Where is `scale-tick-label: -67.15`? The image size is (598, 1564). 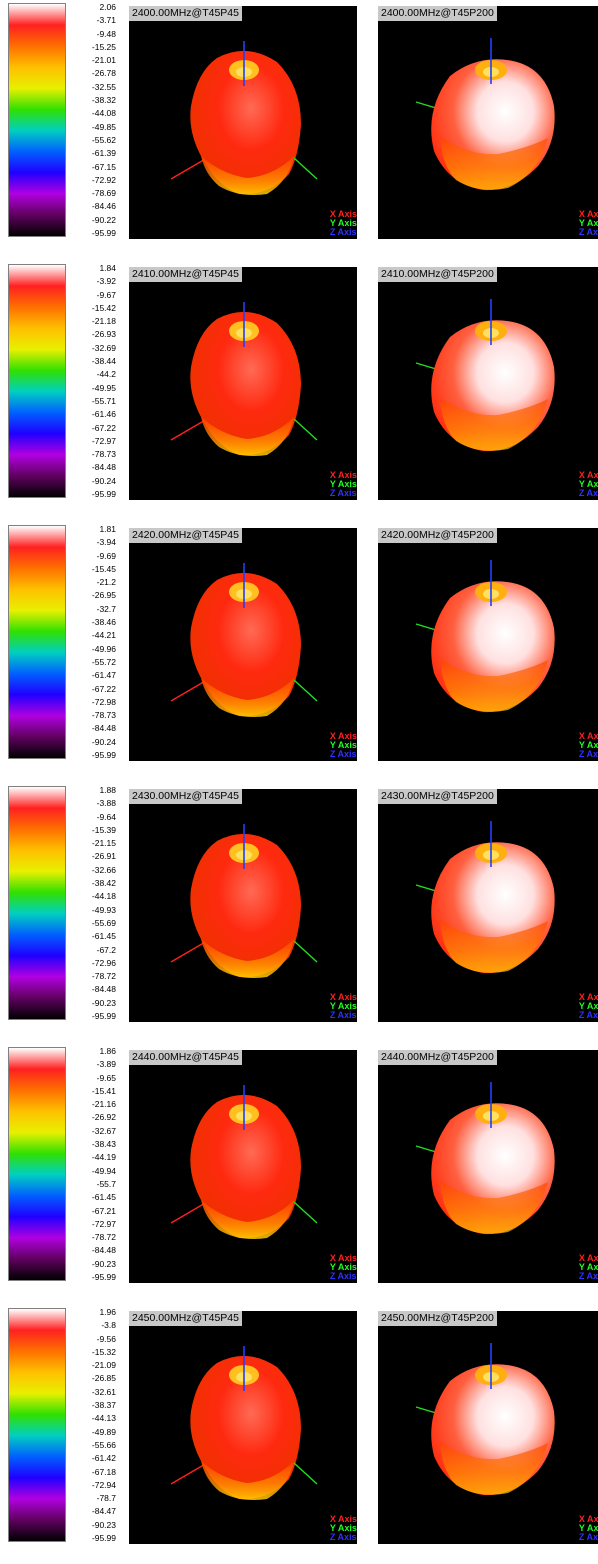
scale-tick-label: -67.15 is located at coordinates (103, 166).